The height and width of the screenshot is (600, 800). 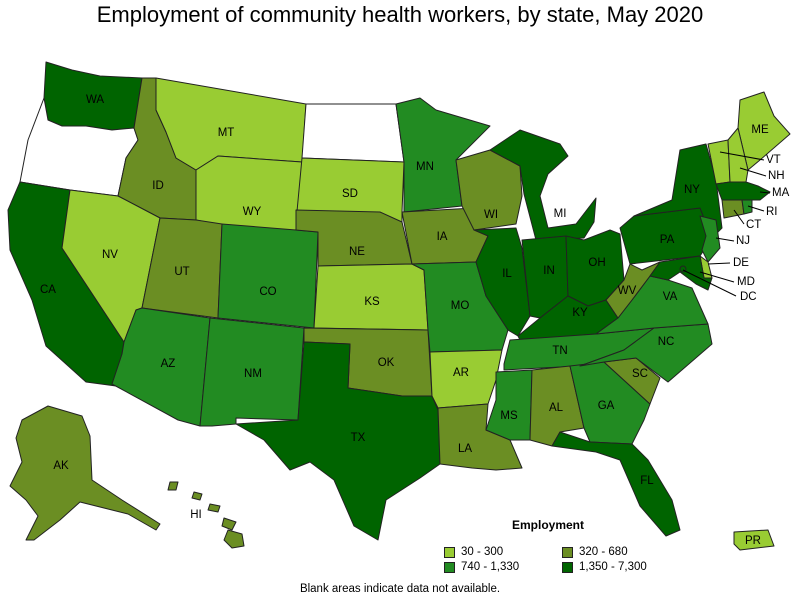 What do you see at coordinates (743, 191) in the screenshot?
I see `state-MA` at bounding box center [743, 191].